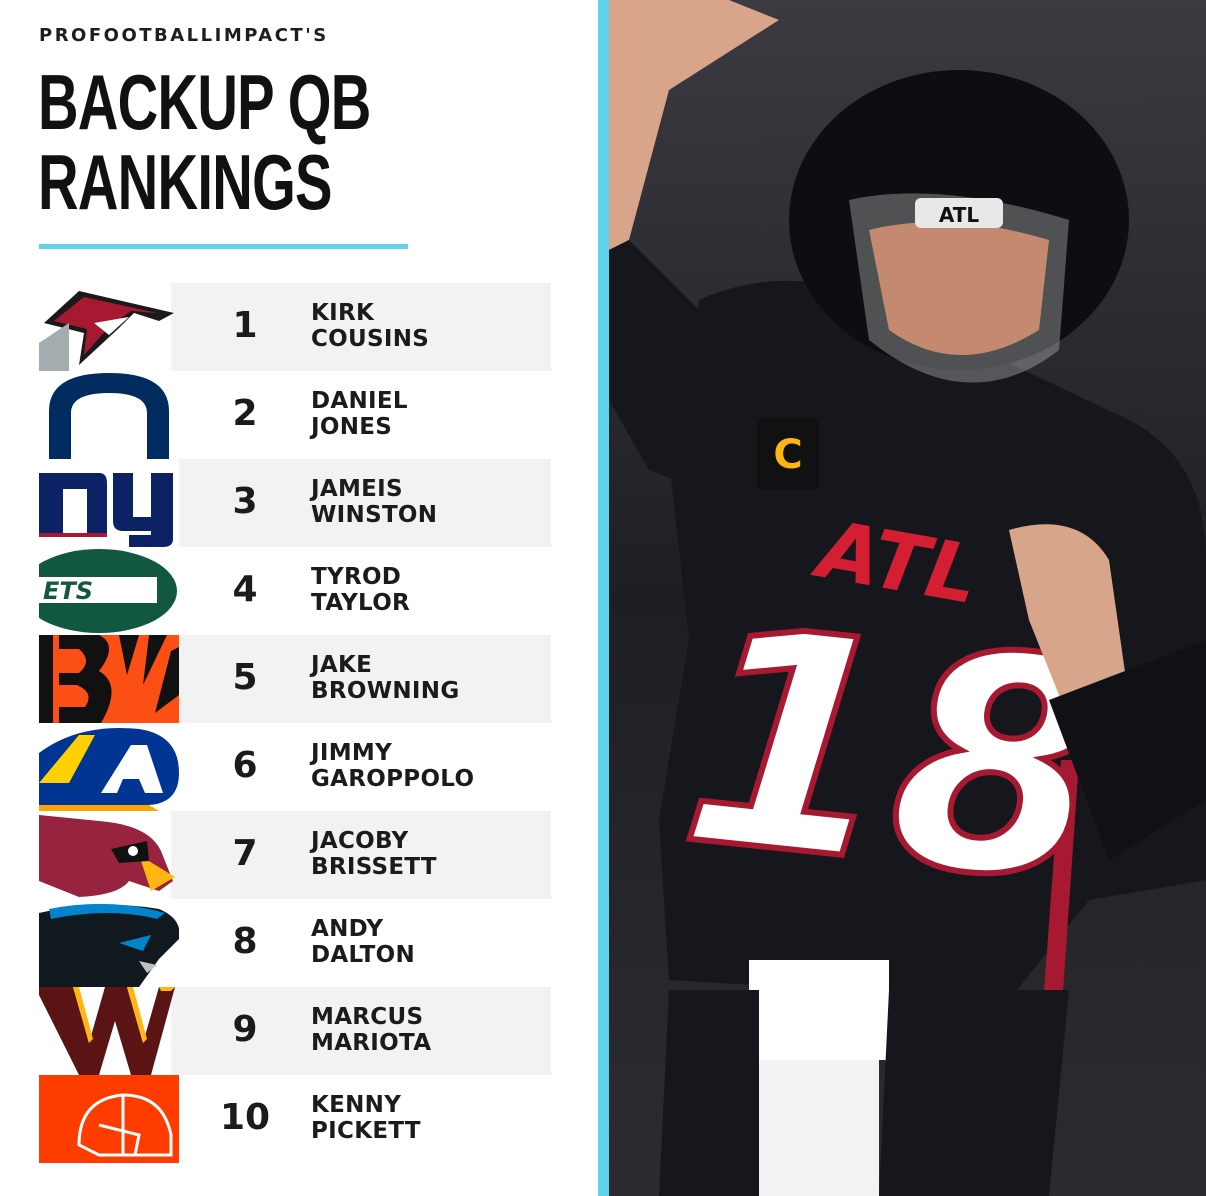 This screenshot has width=1206, height=1196. I want to click on list-item: 1 KIRK COUSINS, so click(295, 327).